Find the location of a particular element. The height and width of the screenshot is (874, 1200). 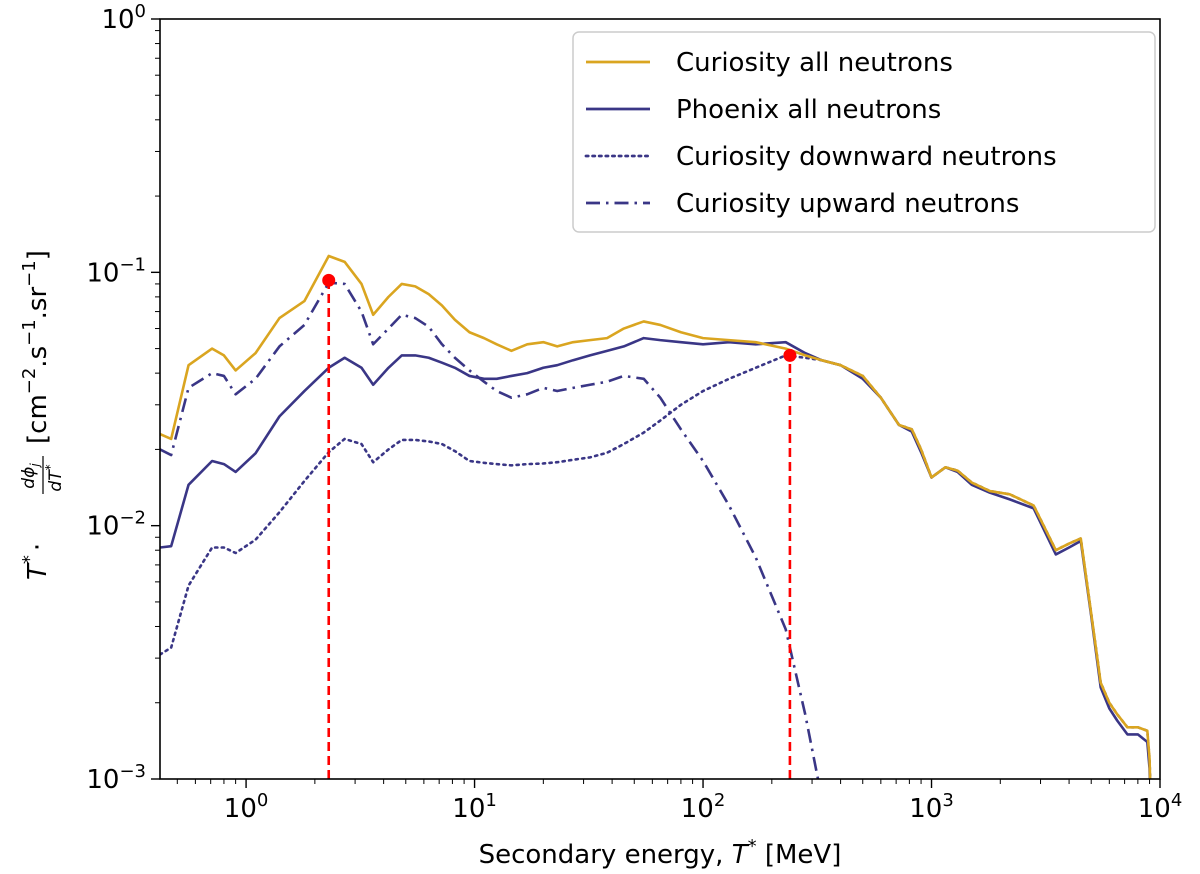

y-label-units-open: [cm is located at coordinates (38, 419).